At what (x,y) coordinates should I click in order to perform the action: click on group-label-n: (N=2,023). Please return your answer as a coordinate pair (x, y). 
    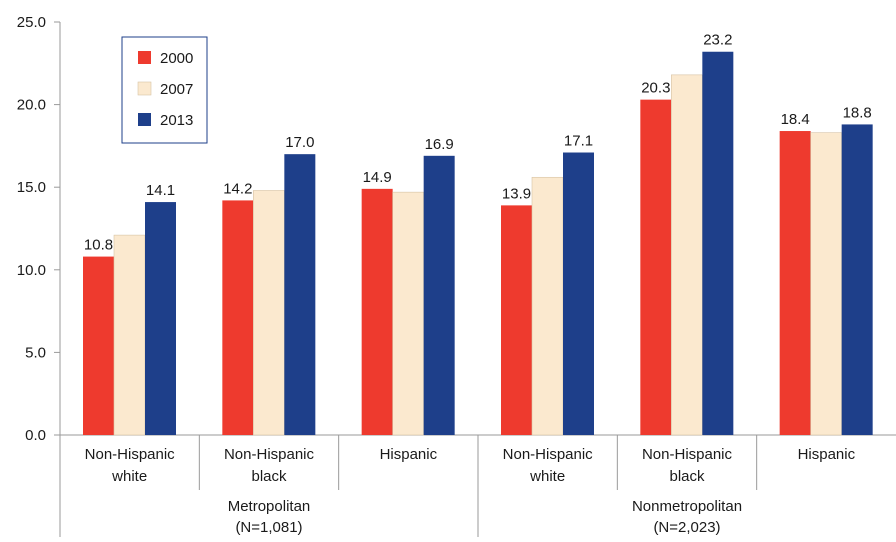
    Looking at the image, I should click on (686, 527).